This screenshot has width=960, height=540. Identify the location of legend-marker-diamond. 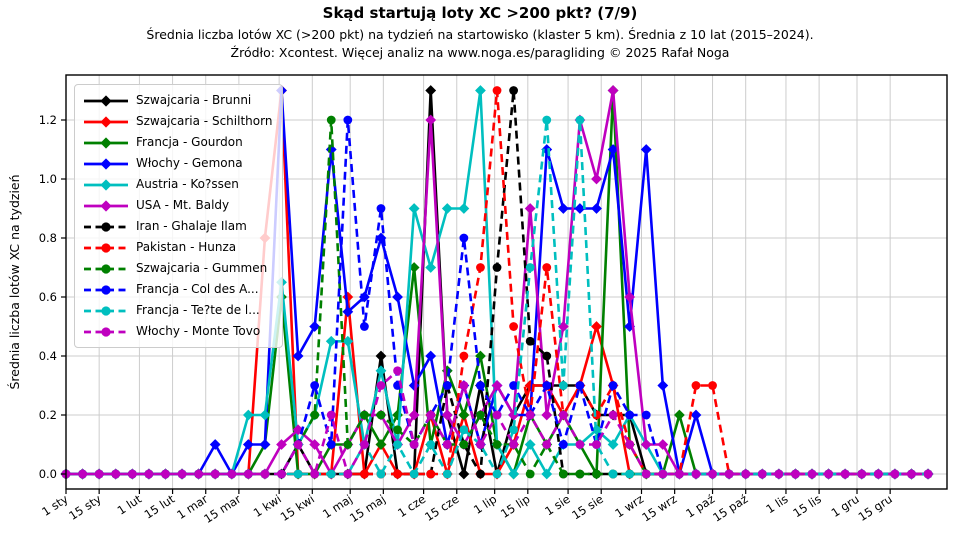
(106, 184).